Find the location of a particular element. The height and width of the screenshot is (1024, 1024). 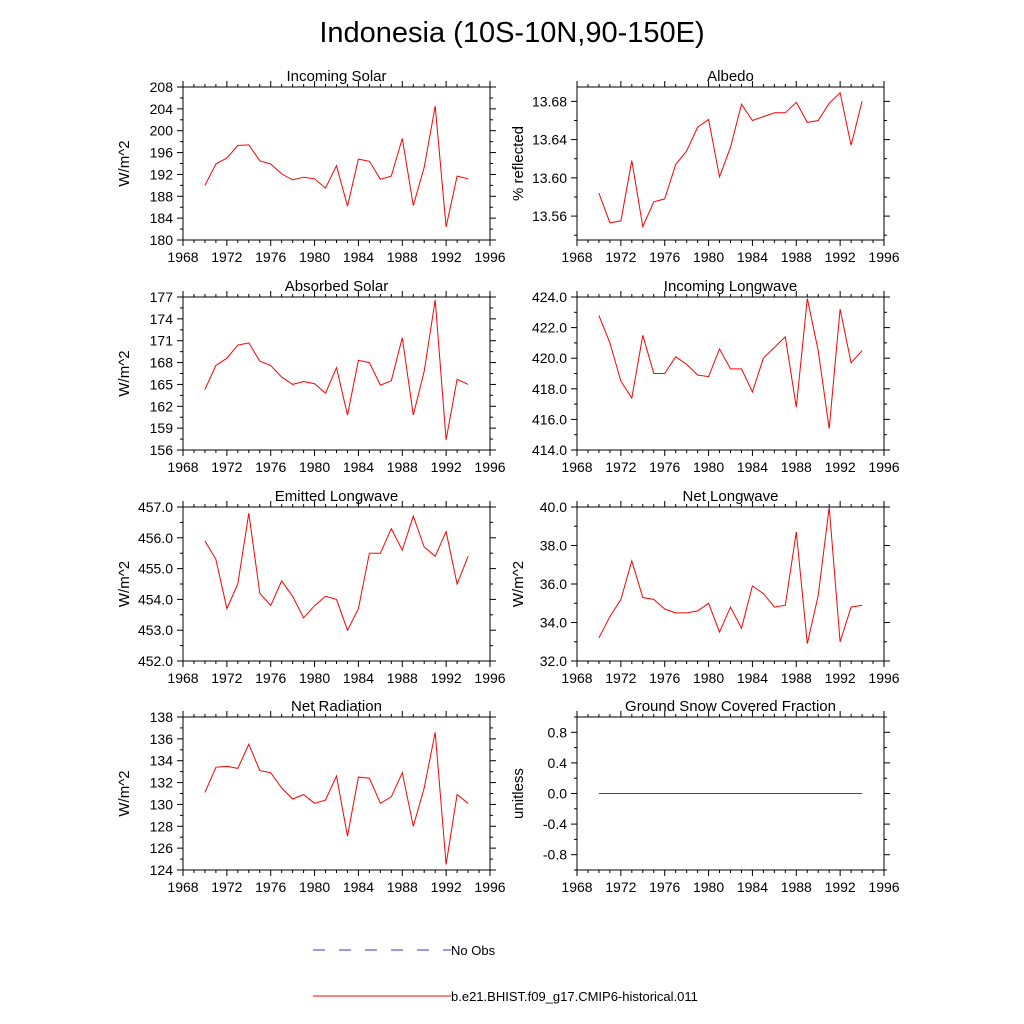

panel-title: Incoming Longwave is located at coordinates (730, 286).